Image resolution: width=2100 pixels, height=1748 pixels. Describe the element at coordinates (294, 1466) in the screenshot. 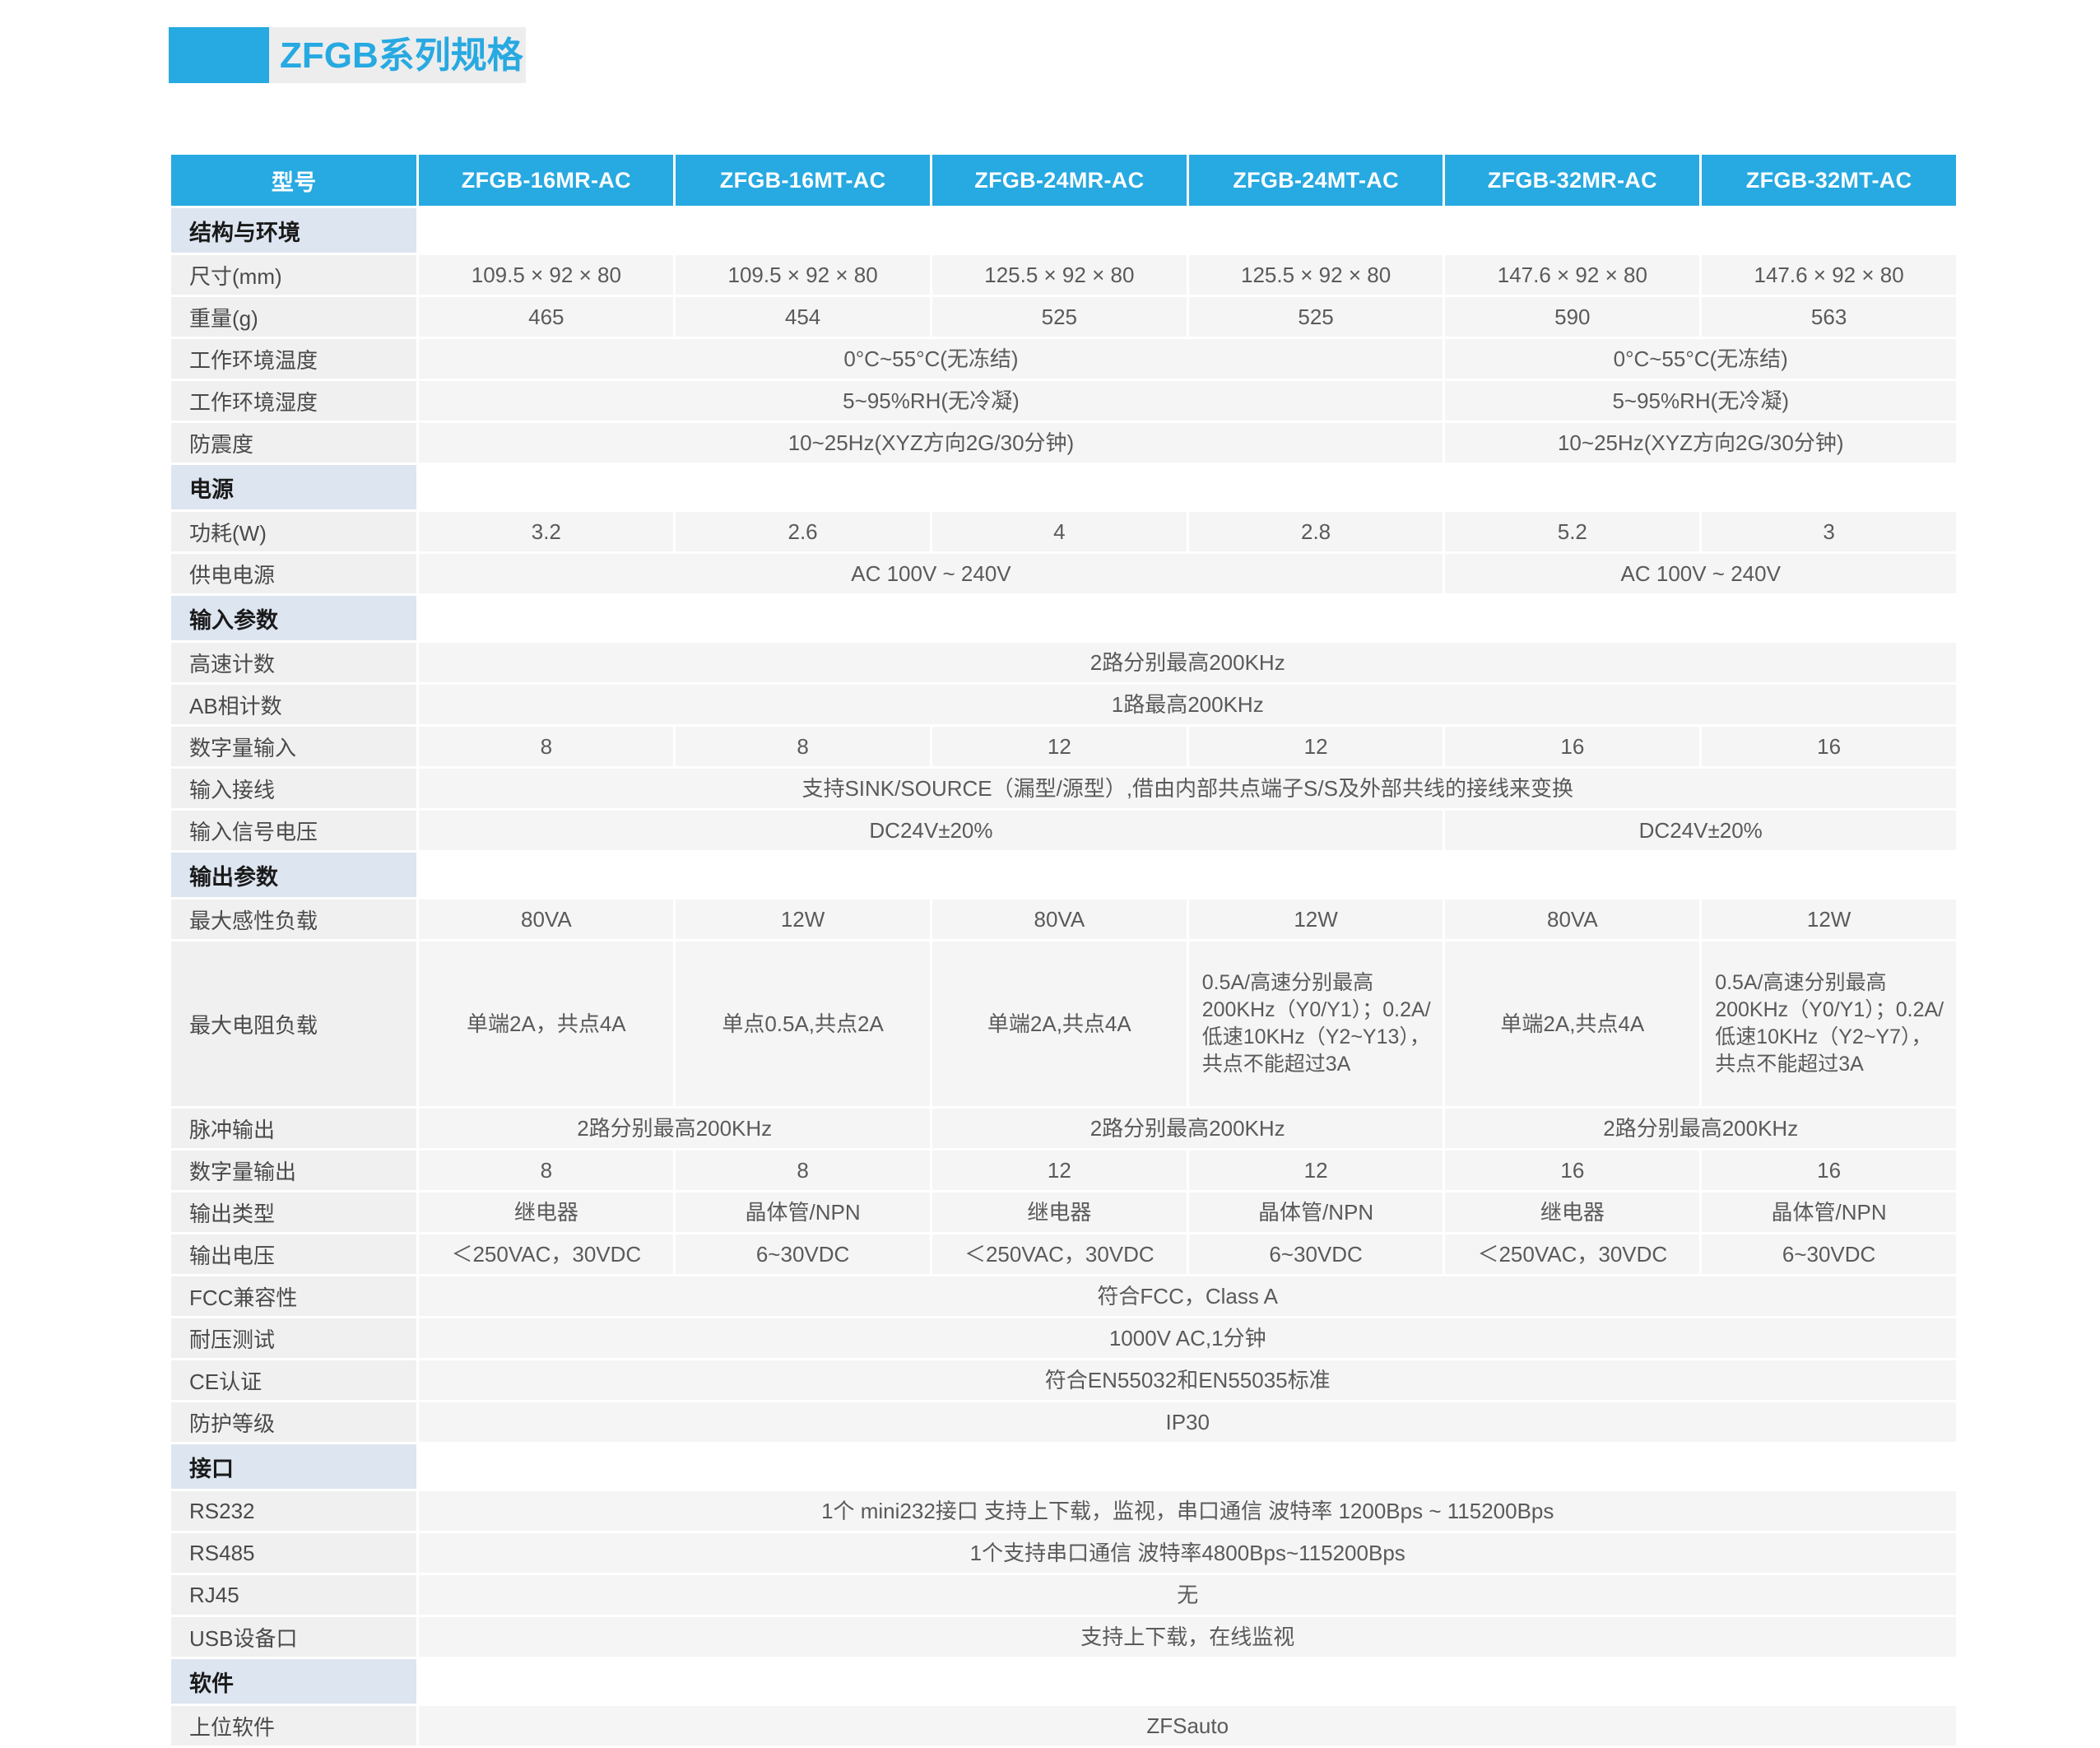

I see `section-title: 接口` at that location.